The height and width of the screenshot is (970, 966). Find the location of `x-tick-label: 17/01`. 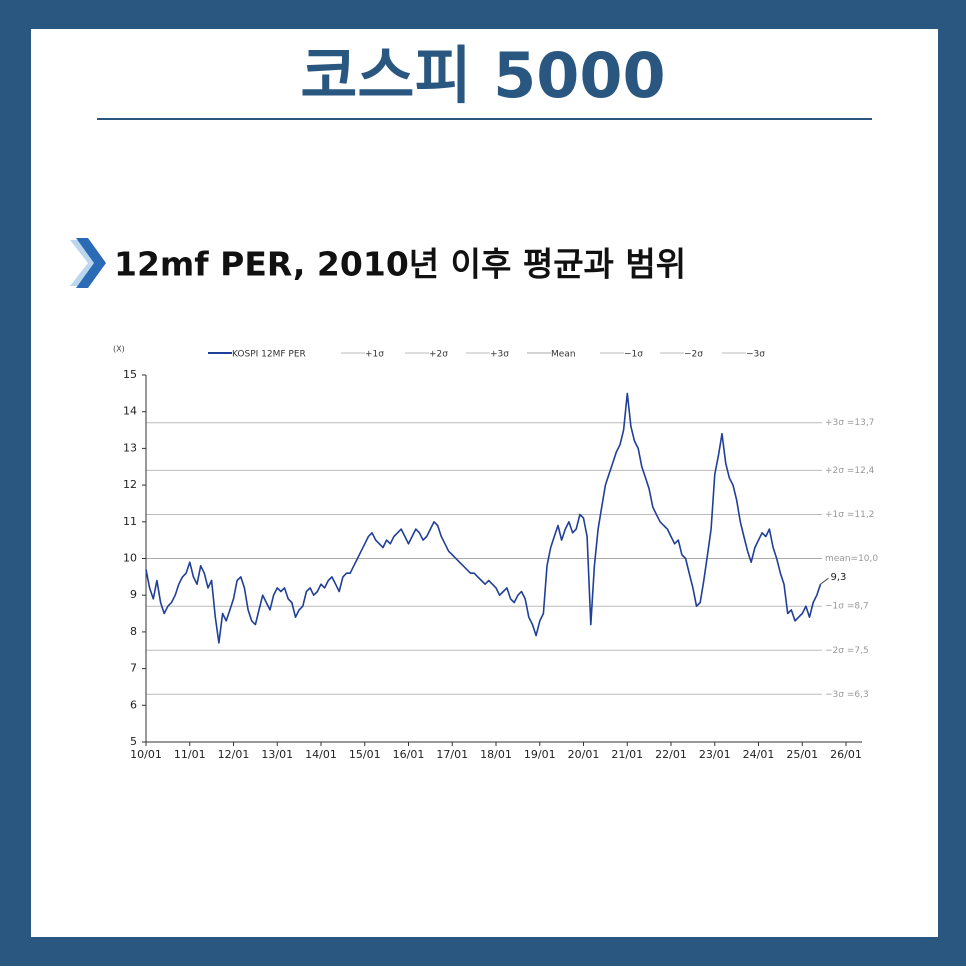

x-tick-label: 17/01 is located at coordinates (452, 754).